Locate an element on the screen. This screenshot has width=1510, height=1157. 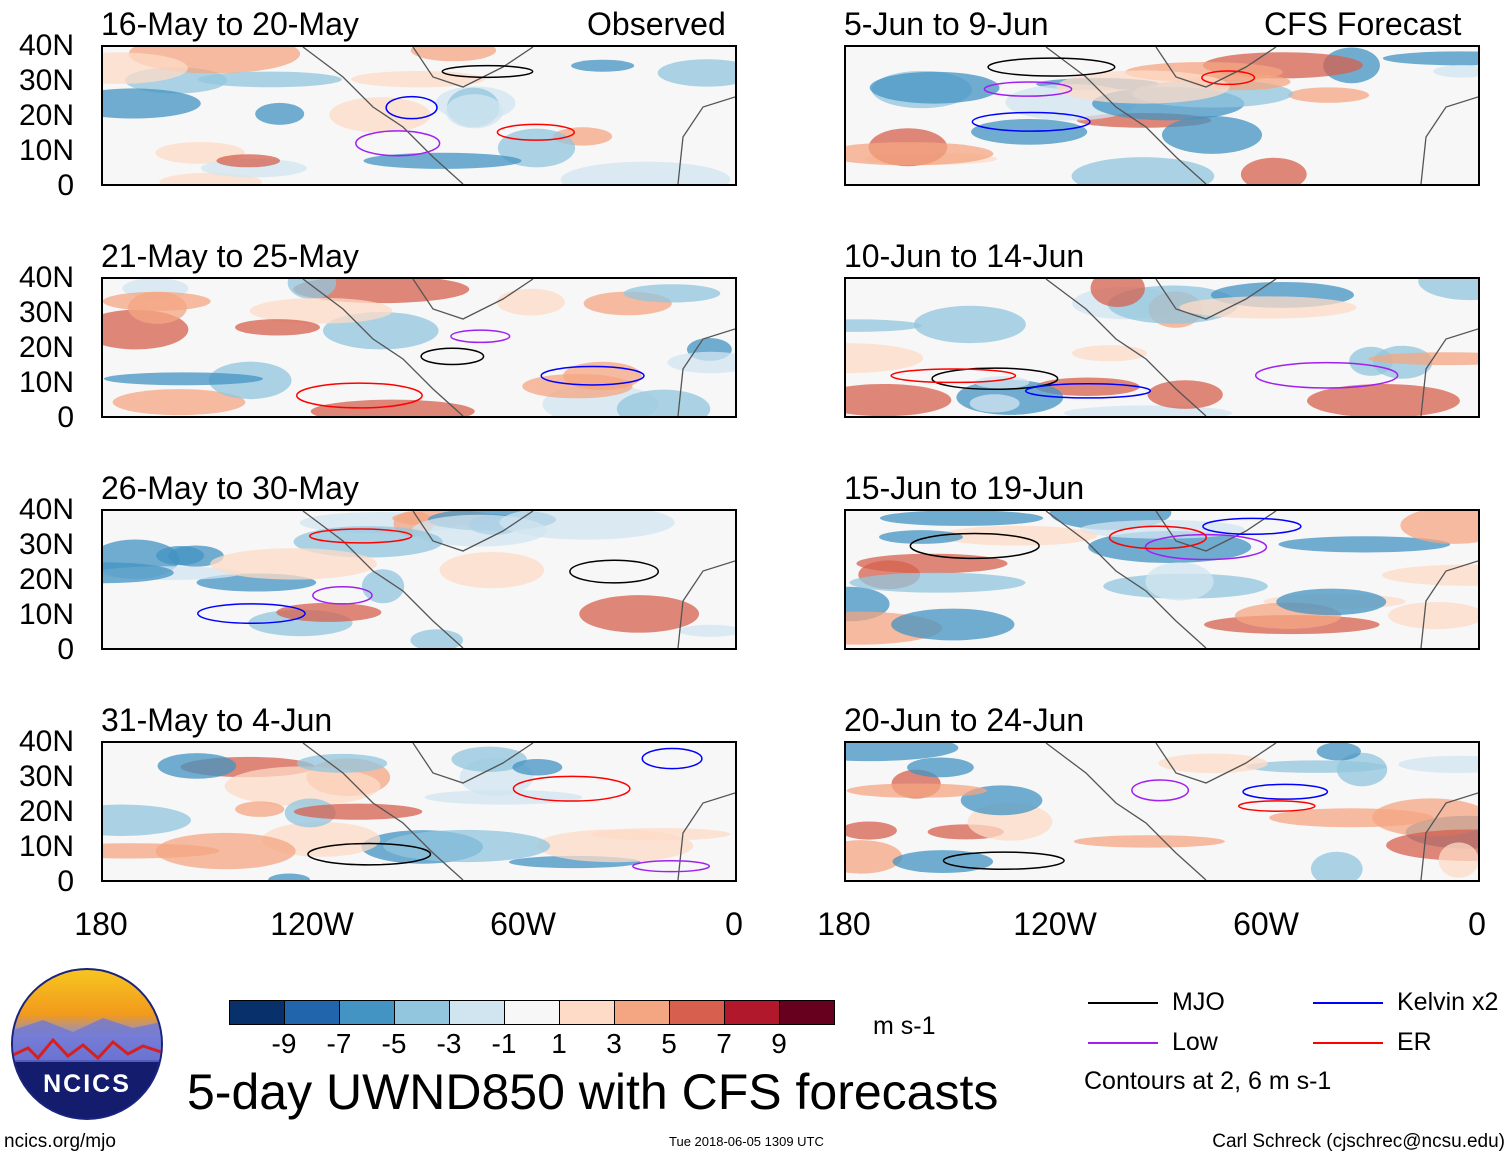
credit: Carl Schreck (cjschrec@ncsu.edu) is located at coordinates (1358, 1141).